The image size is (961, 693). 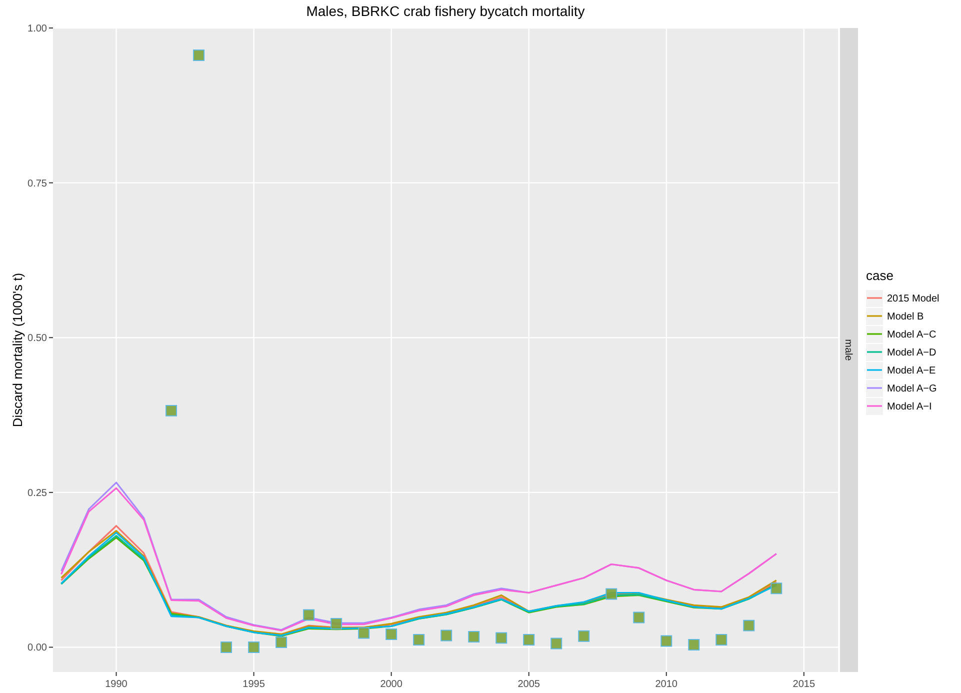 I want to click on y-axis-title: Discard mortality (1000's t), so click(x=17, y=350).